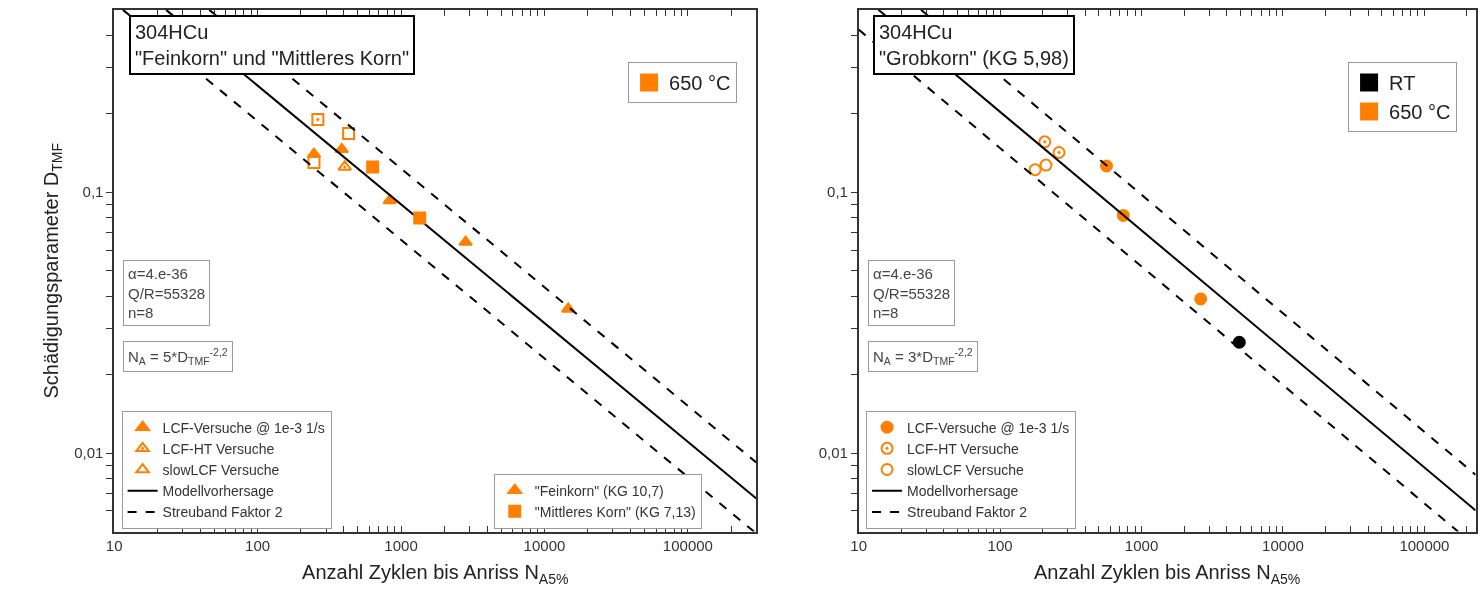 The image size is (1483, 616). I want to click on text: "Feinkorn" und "Mittleres Korn", so click(272, 58).